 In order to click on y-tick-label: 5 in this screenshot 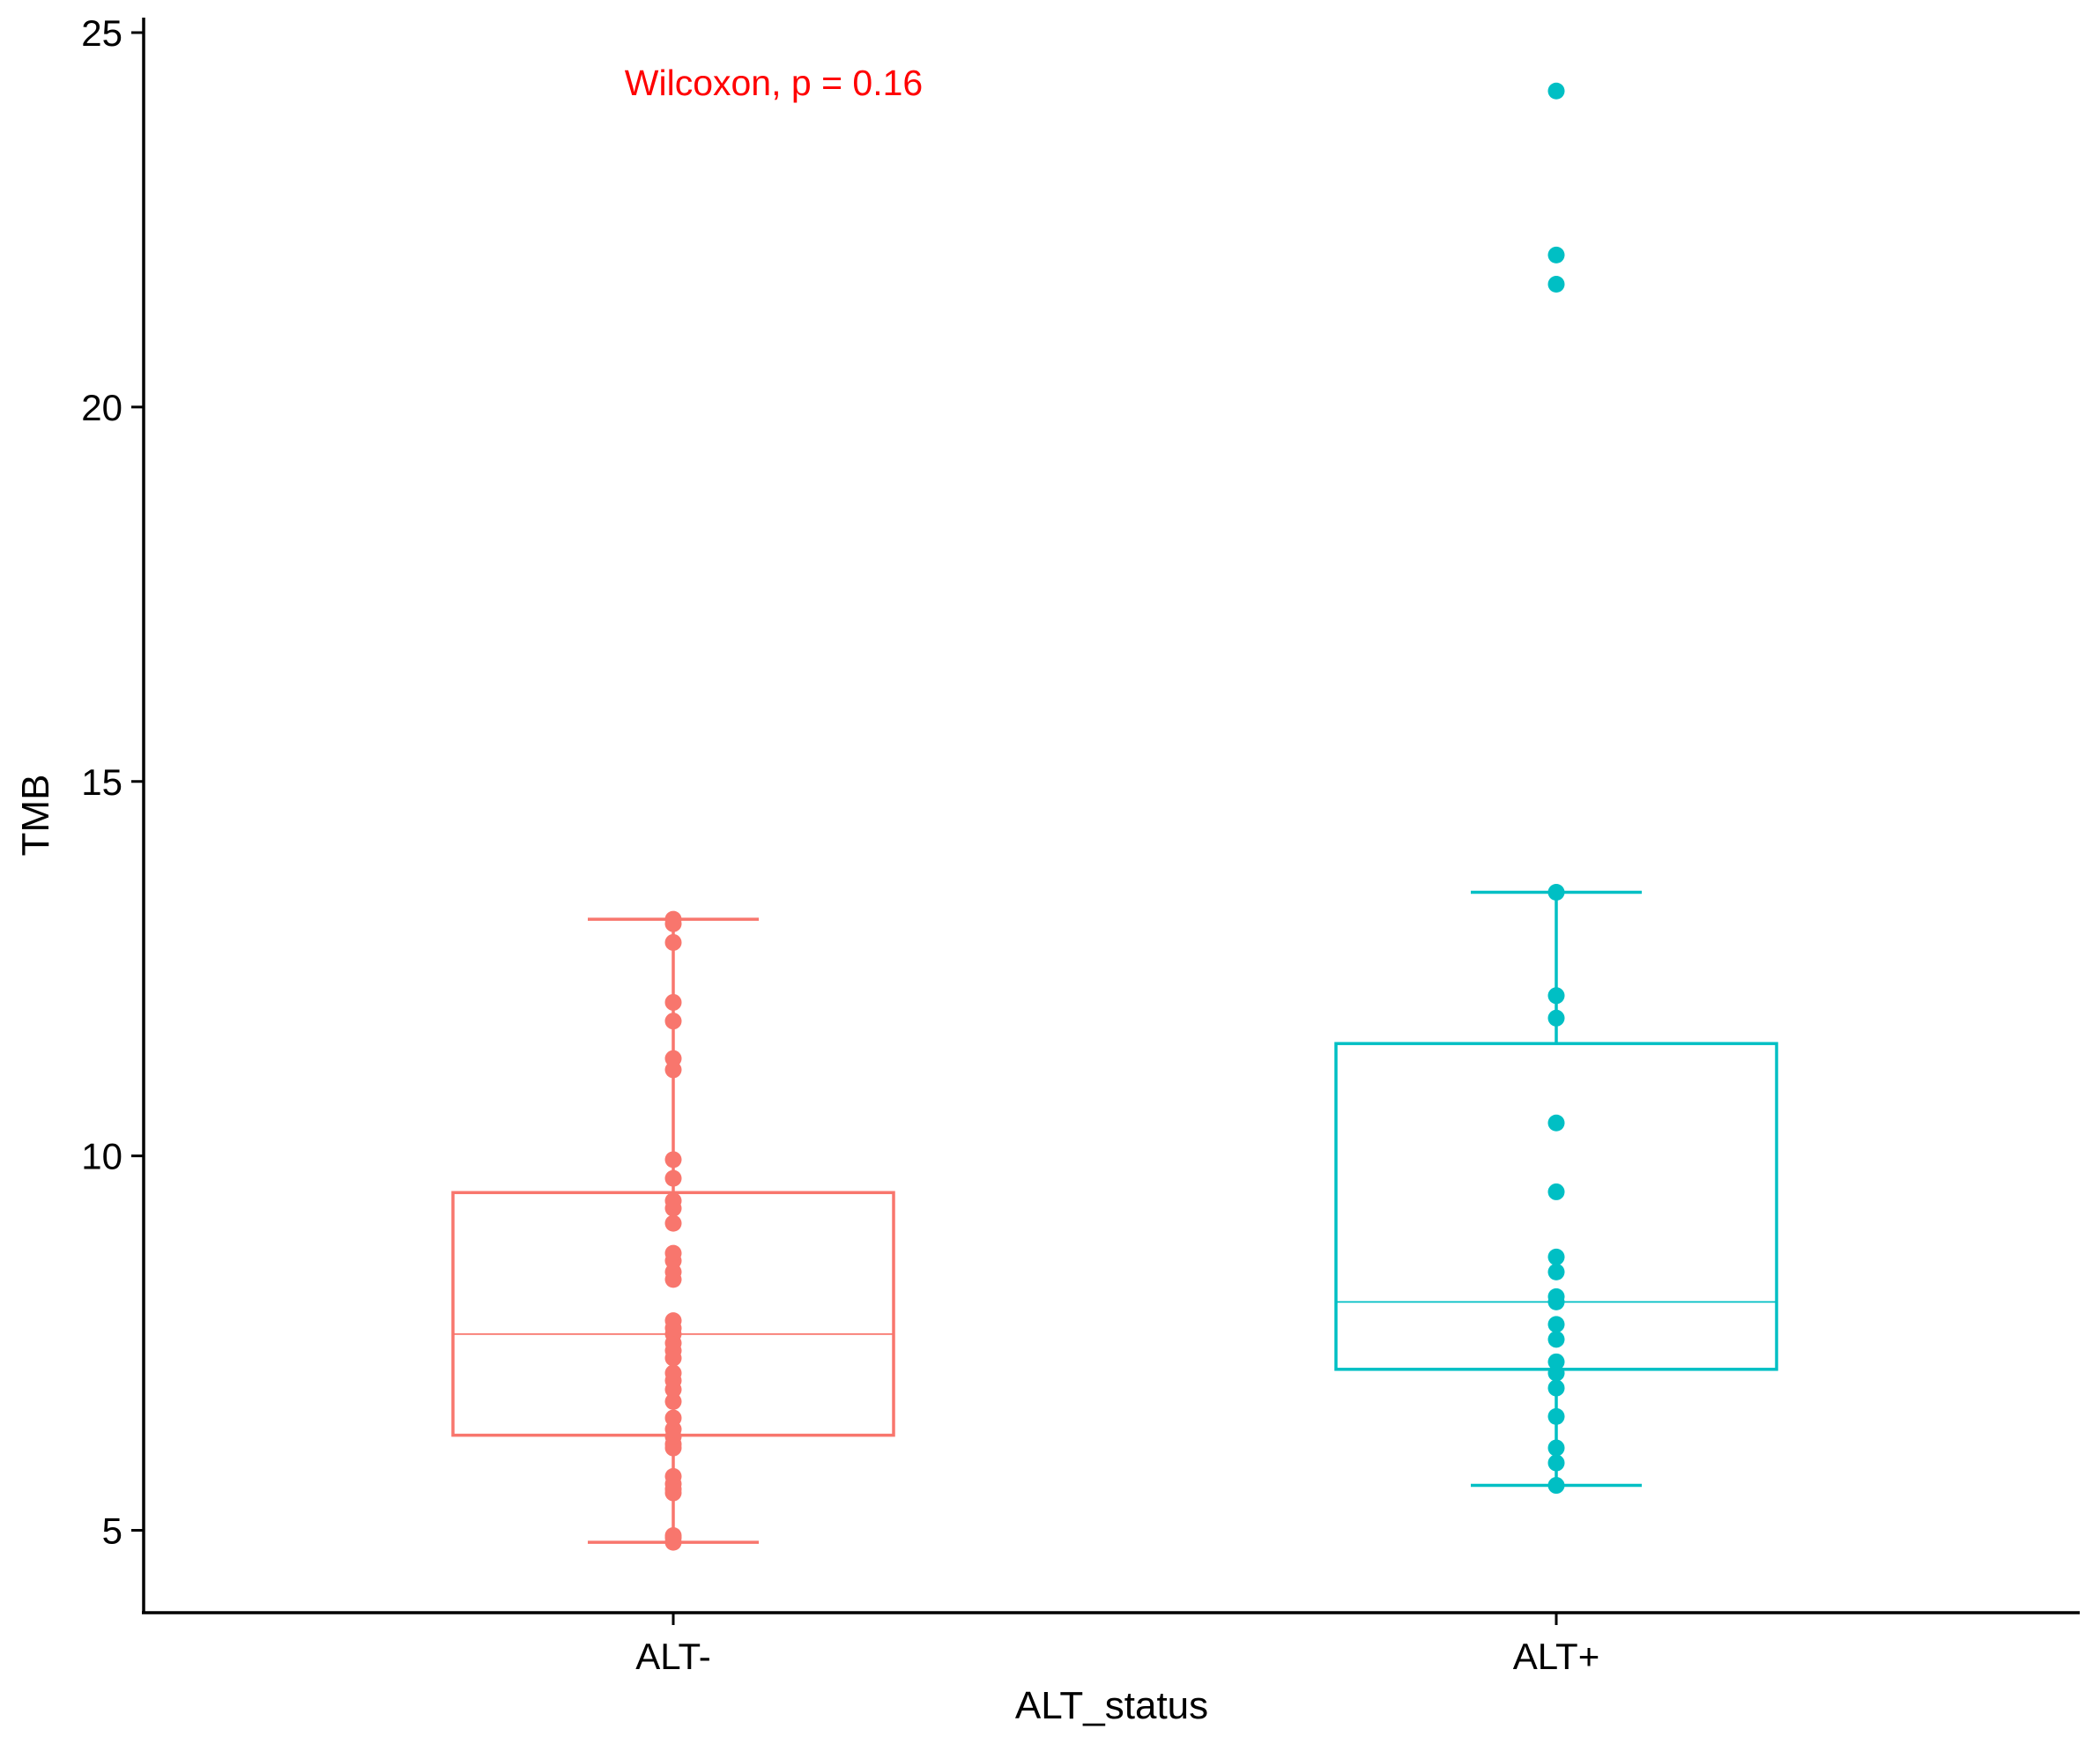, I will do `click(112, 1531)`.